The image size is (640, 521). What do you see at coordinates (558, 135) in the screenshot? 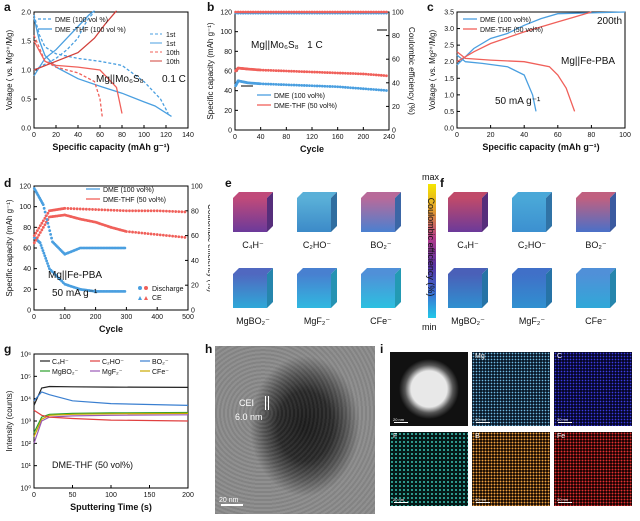
I see `x-tick-label: 60` at bounding box center [558, 135].